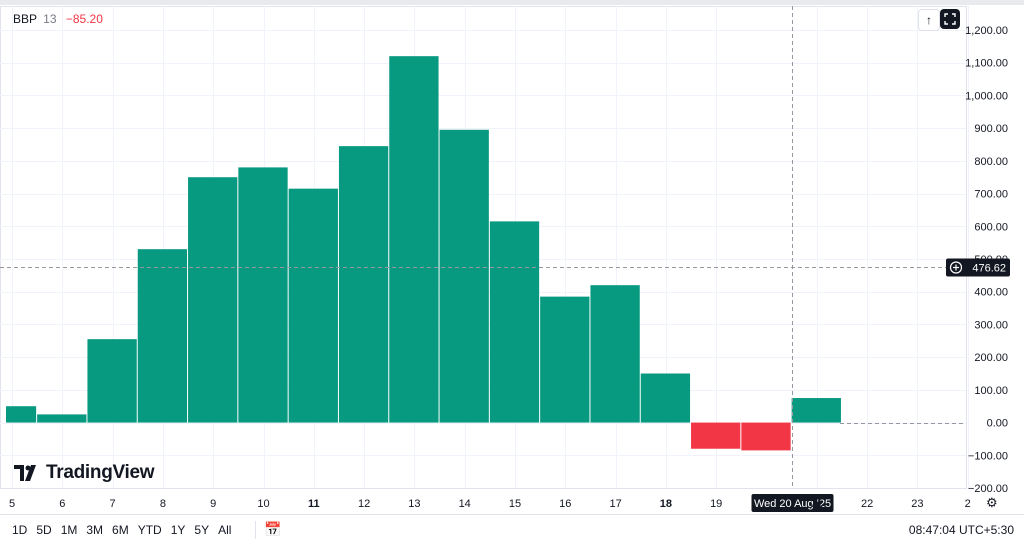 This screenshot has height=545, width=1024. I want to click on date-range-buttons: 1D 5D 1M 3M 6M YTD 1Y 5Y All, so click(126, 530).